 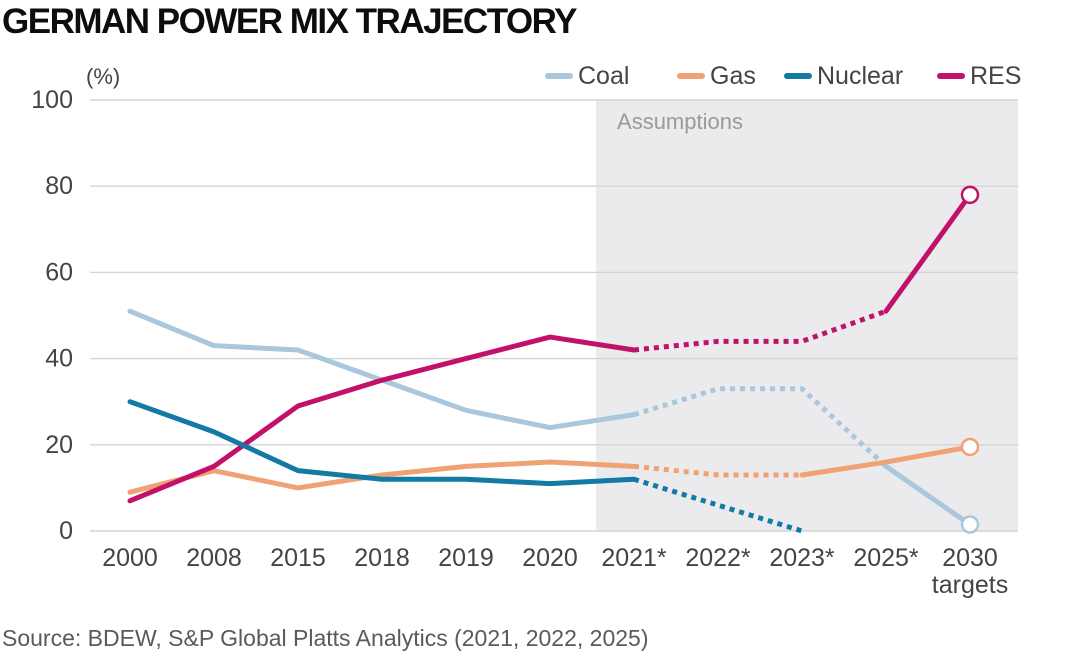 What do you see at coordinates (634, 558) in the screenshot?
I see `x-tick-label: 2021*` at bounding box center [634, 558].